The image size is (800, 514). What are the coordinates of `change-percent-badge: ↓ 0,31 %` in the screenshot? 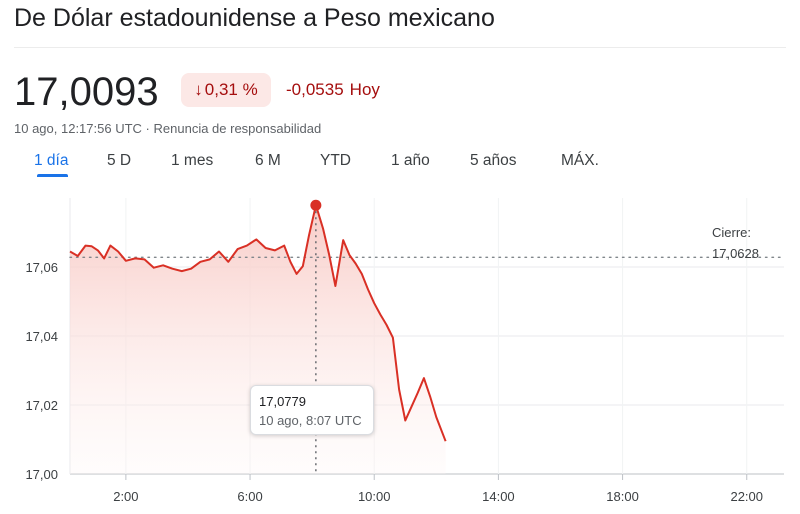 It's located at (226, 90).